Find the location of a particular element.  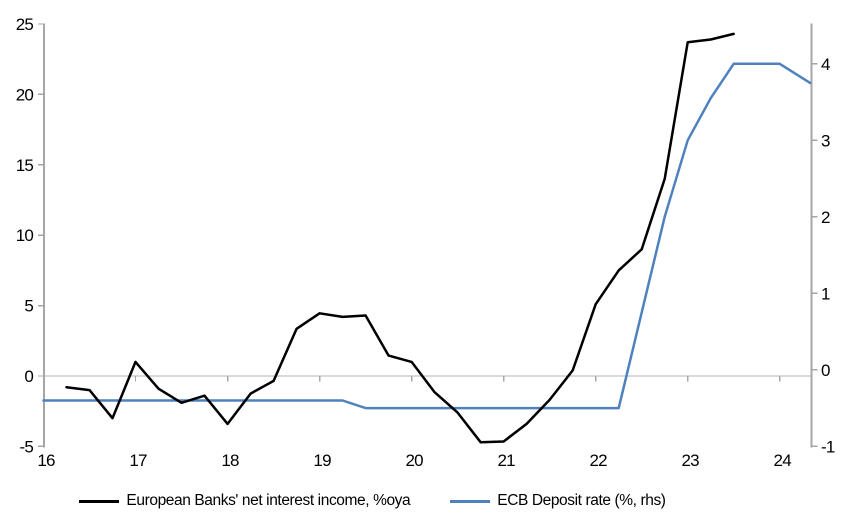

left-tick-label: 5 is located at coordinates (28, 306).